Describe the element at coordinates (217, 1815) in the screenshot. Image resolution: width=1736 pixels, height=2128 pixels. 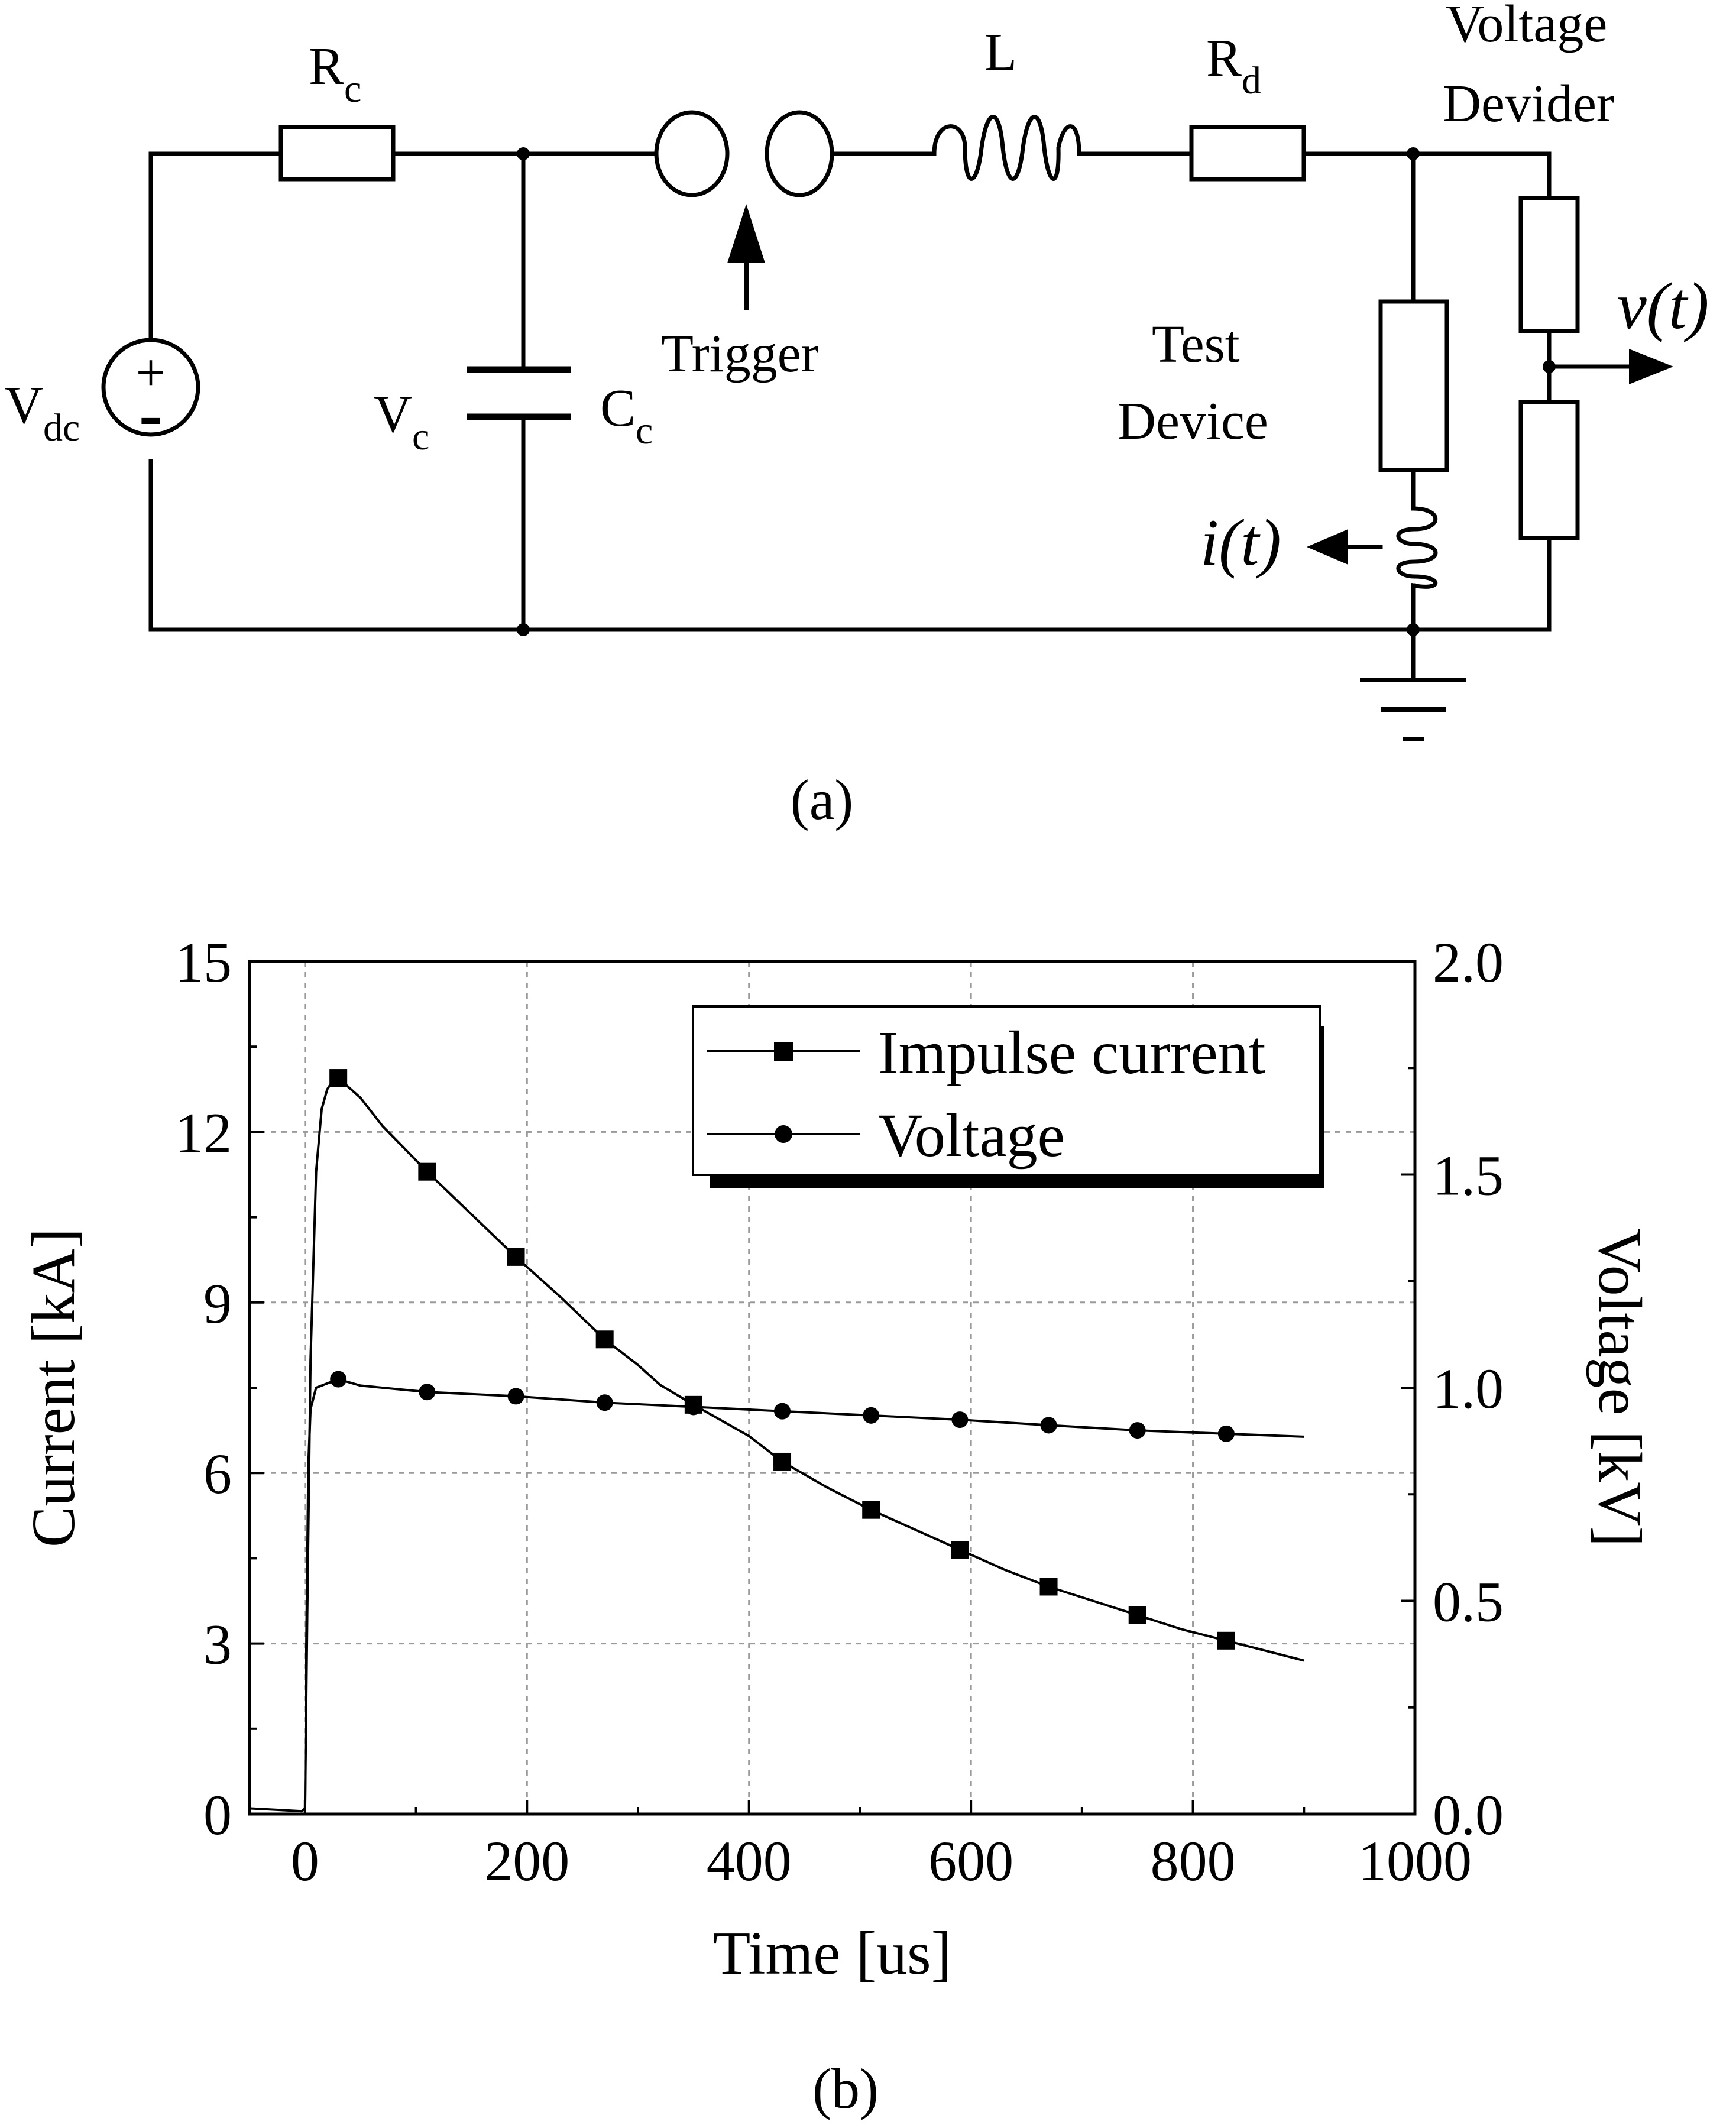
I see `y-tick-label: 0` at that location.